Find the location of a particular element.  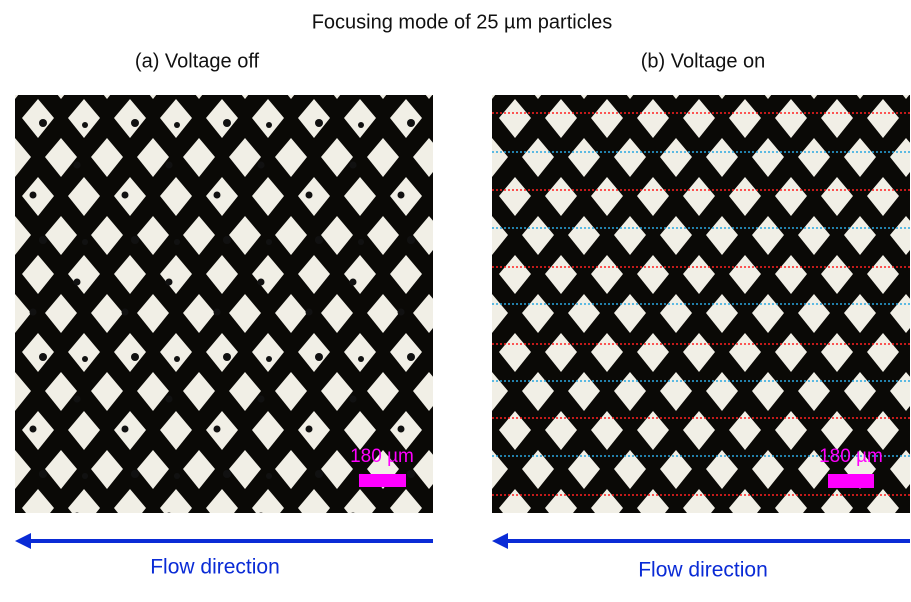

panel-label: (a) Voltage off is located at coordinates (197, 61).